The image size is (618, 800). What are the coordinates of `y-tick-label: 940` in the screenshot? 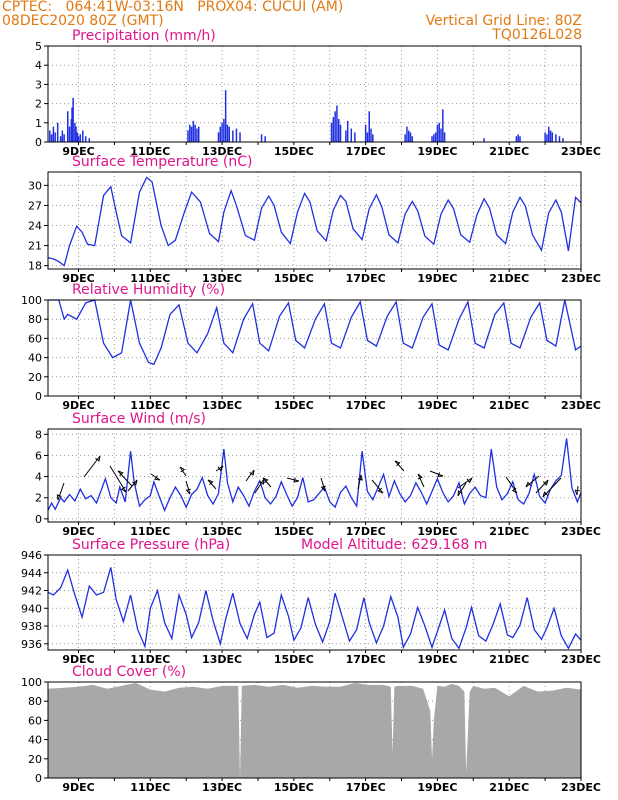 It's located at (31, 608).